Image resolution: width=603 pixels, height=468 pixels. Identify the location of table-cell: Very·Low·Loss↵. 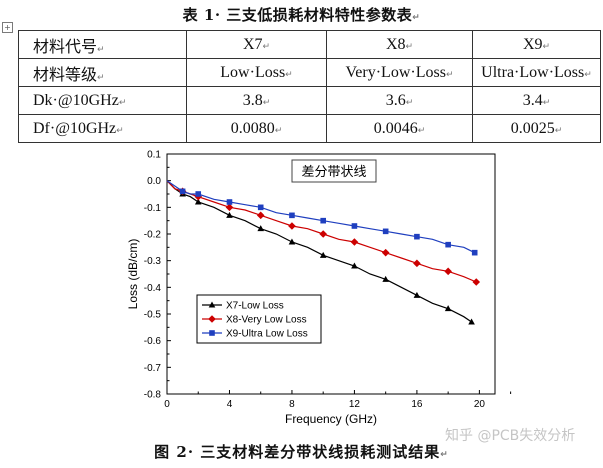
(399, 72).